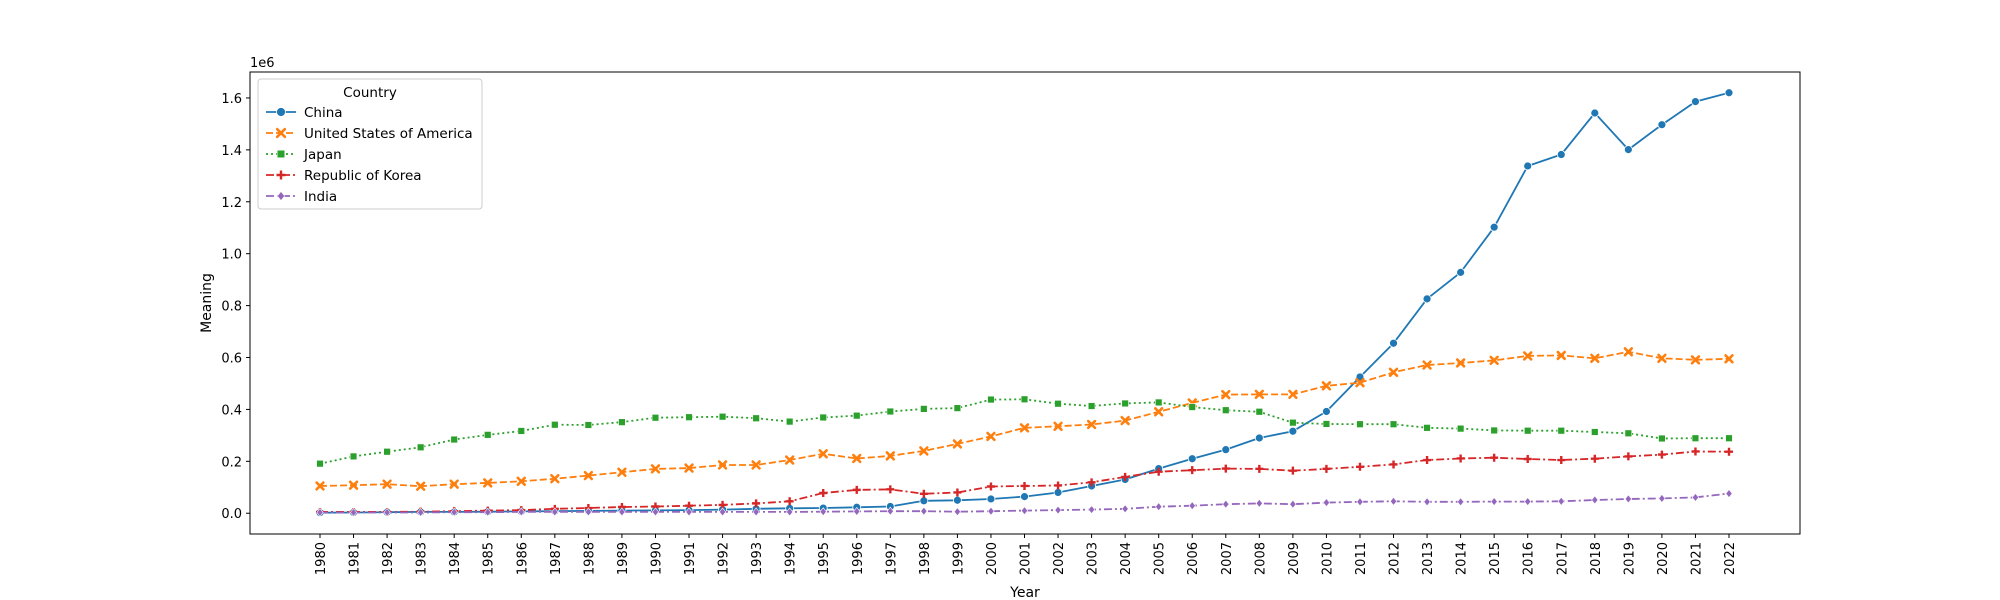 Image resolution: width=2000 pixels, height=600 pixels. What do you see at coordinates (207, 303) in the screenshot?
I see `y-axis-label: Meaning` at bounding box center [207, 303].